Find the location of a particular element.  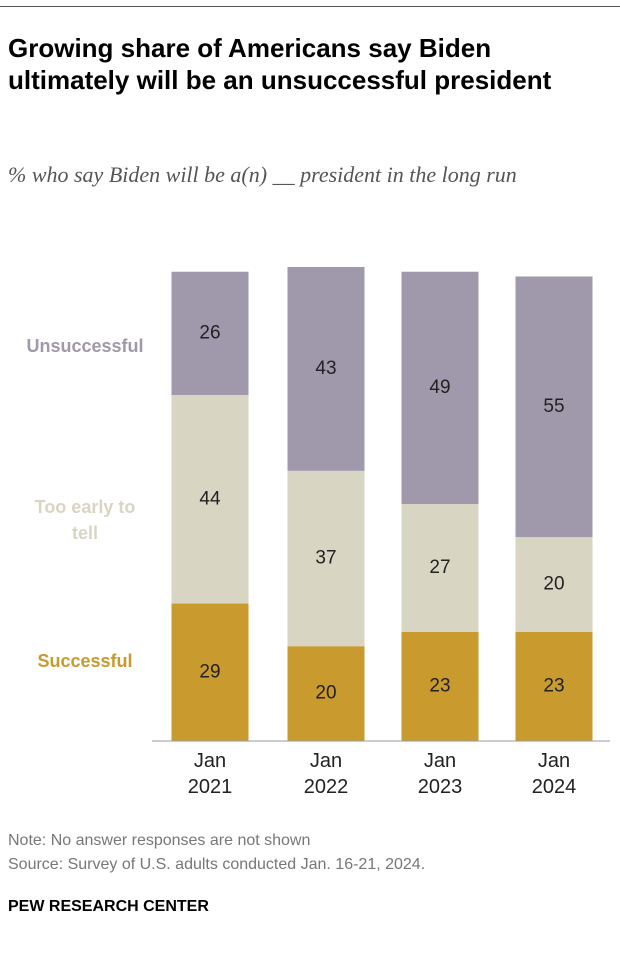

legend-label: Unsuccessful is located at coordinates (85, 346).